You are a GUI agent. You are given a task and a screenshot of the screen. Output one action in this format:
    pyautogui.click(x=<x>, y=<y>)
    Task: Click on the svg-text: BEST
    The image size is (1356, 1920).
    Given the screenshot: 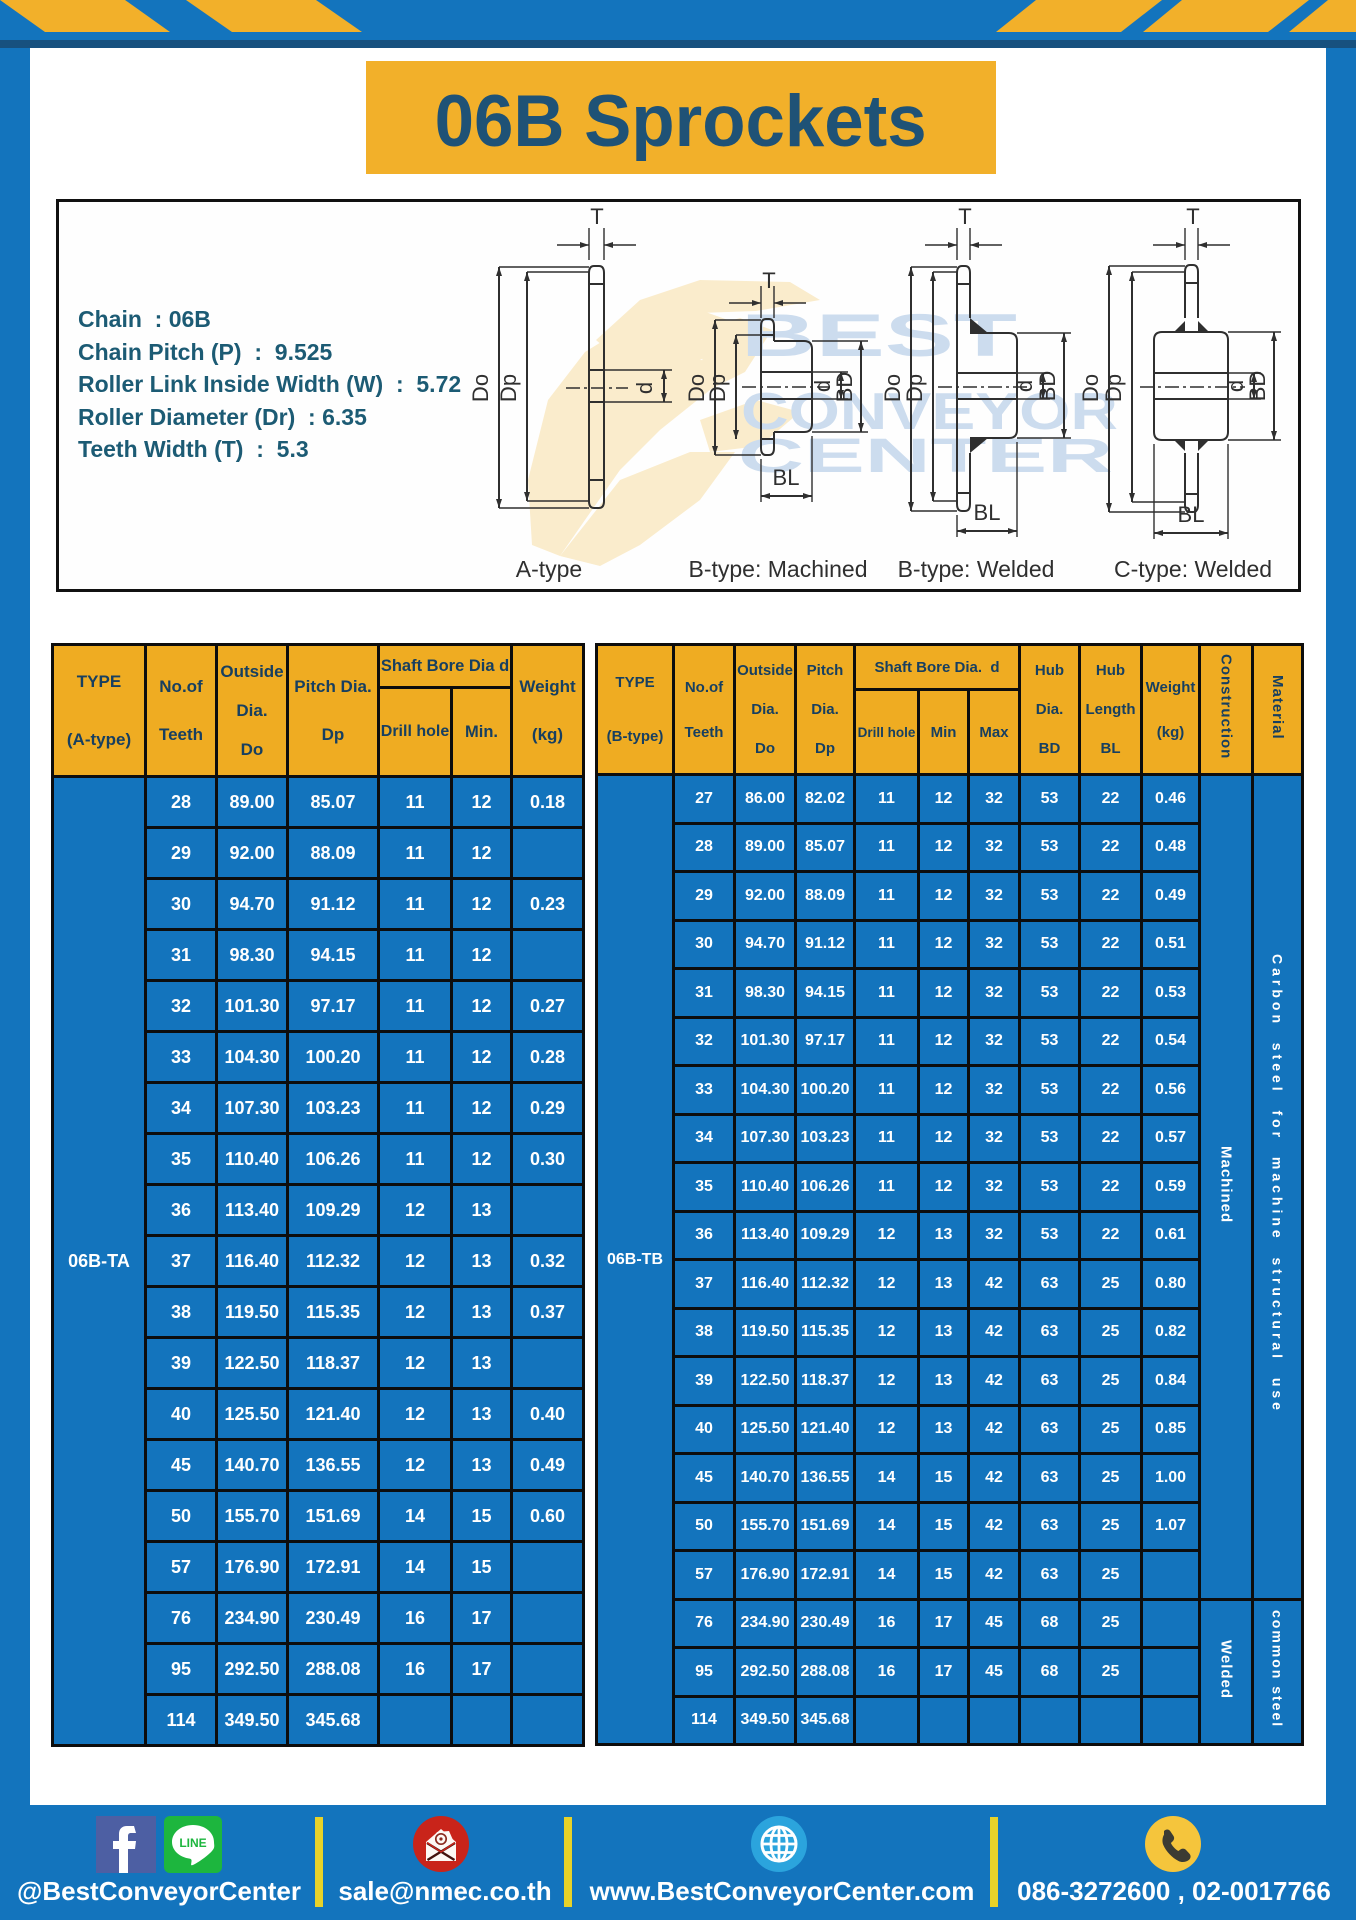 What is the action you would take?
    pyautogui.click(x=879, y=335)
    